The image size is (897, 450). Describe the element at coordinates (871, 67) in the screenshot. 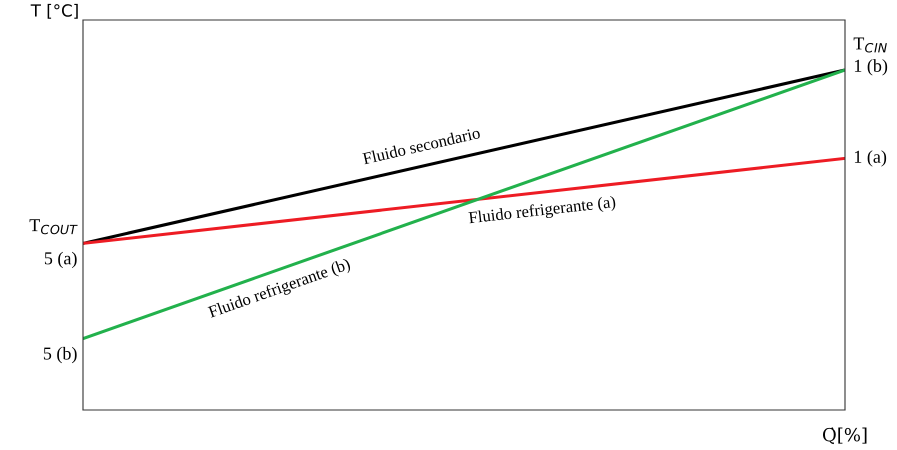

I see `annotation: 1 (b)` at that location.